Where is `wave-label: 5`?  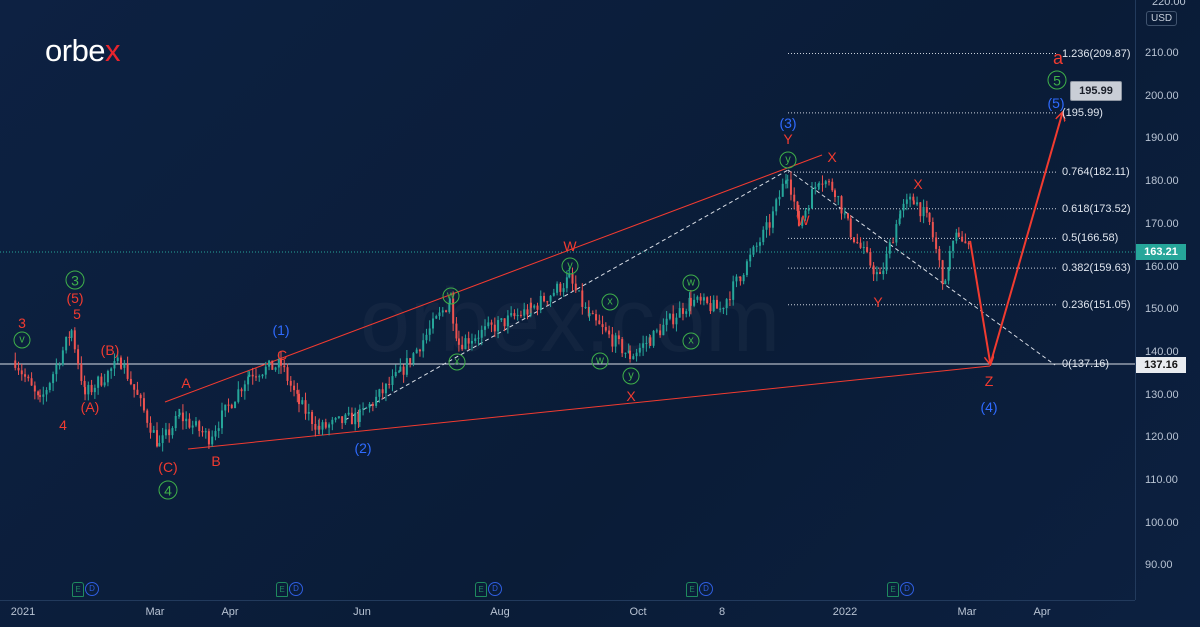 wave-label: 5 is located at coordinates (1057, 80).